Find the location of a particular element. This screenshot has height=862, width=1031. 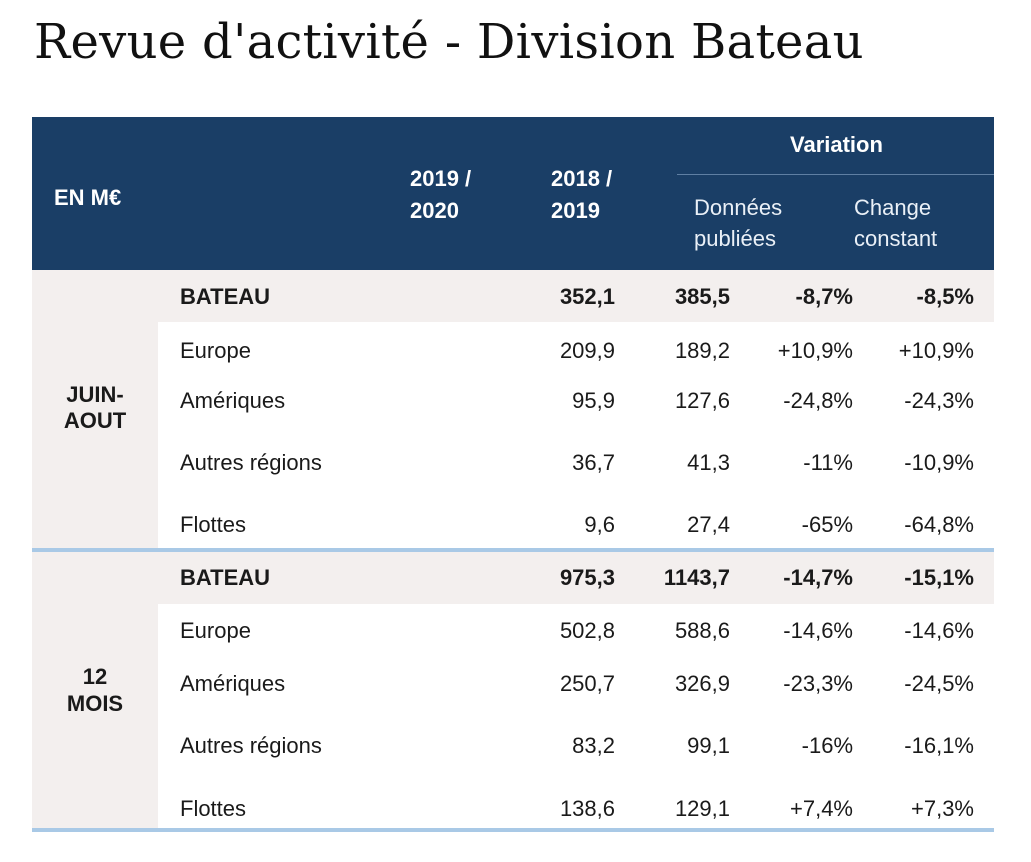

table-row: Autres régions 36,7 41,3 -11% -10,9% is located at coordinates (576, 457).